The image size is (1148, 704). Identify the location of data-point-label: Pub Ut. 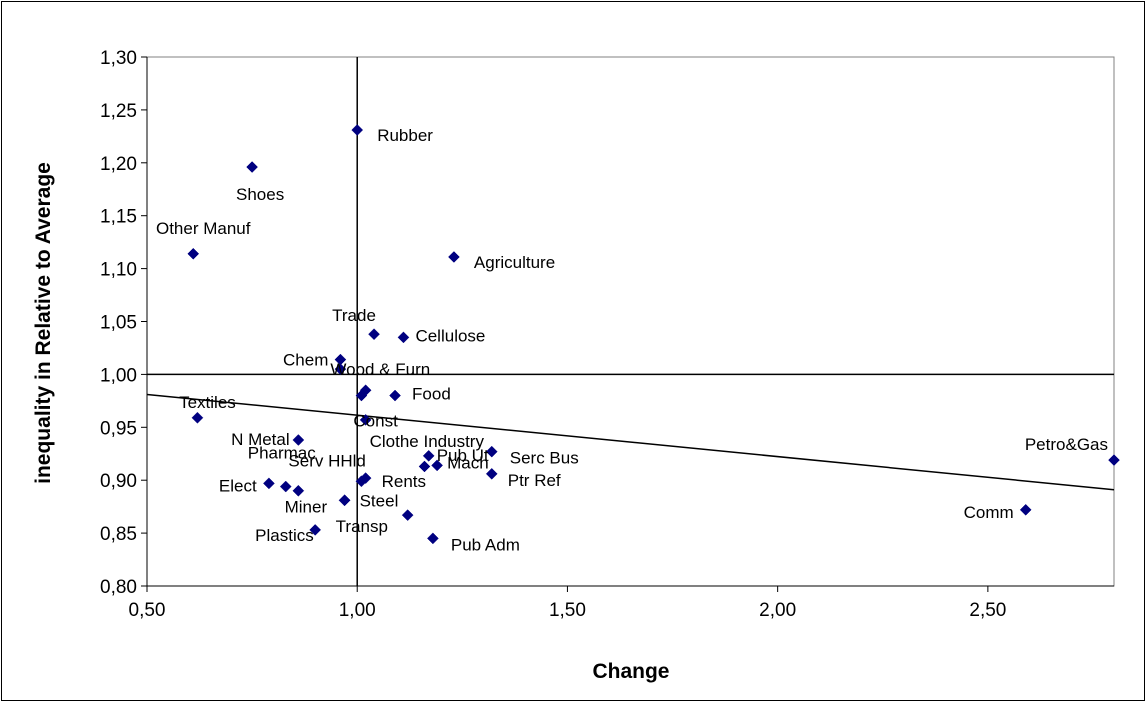
(463, 455).